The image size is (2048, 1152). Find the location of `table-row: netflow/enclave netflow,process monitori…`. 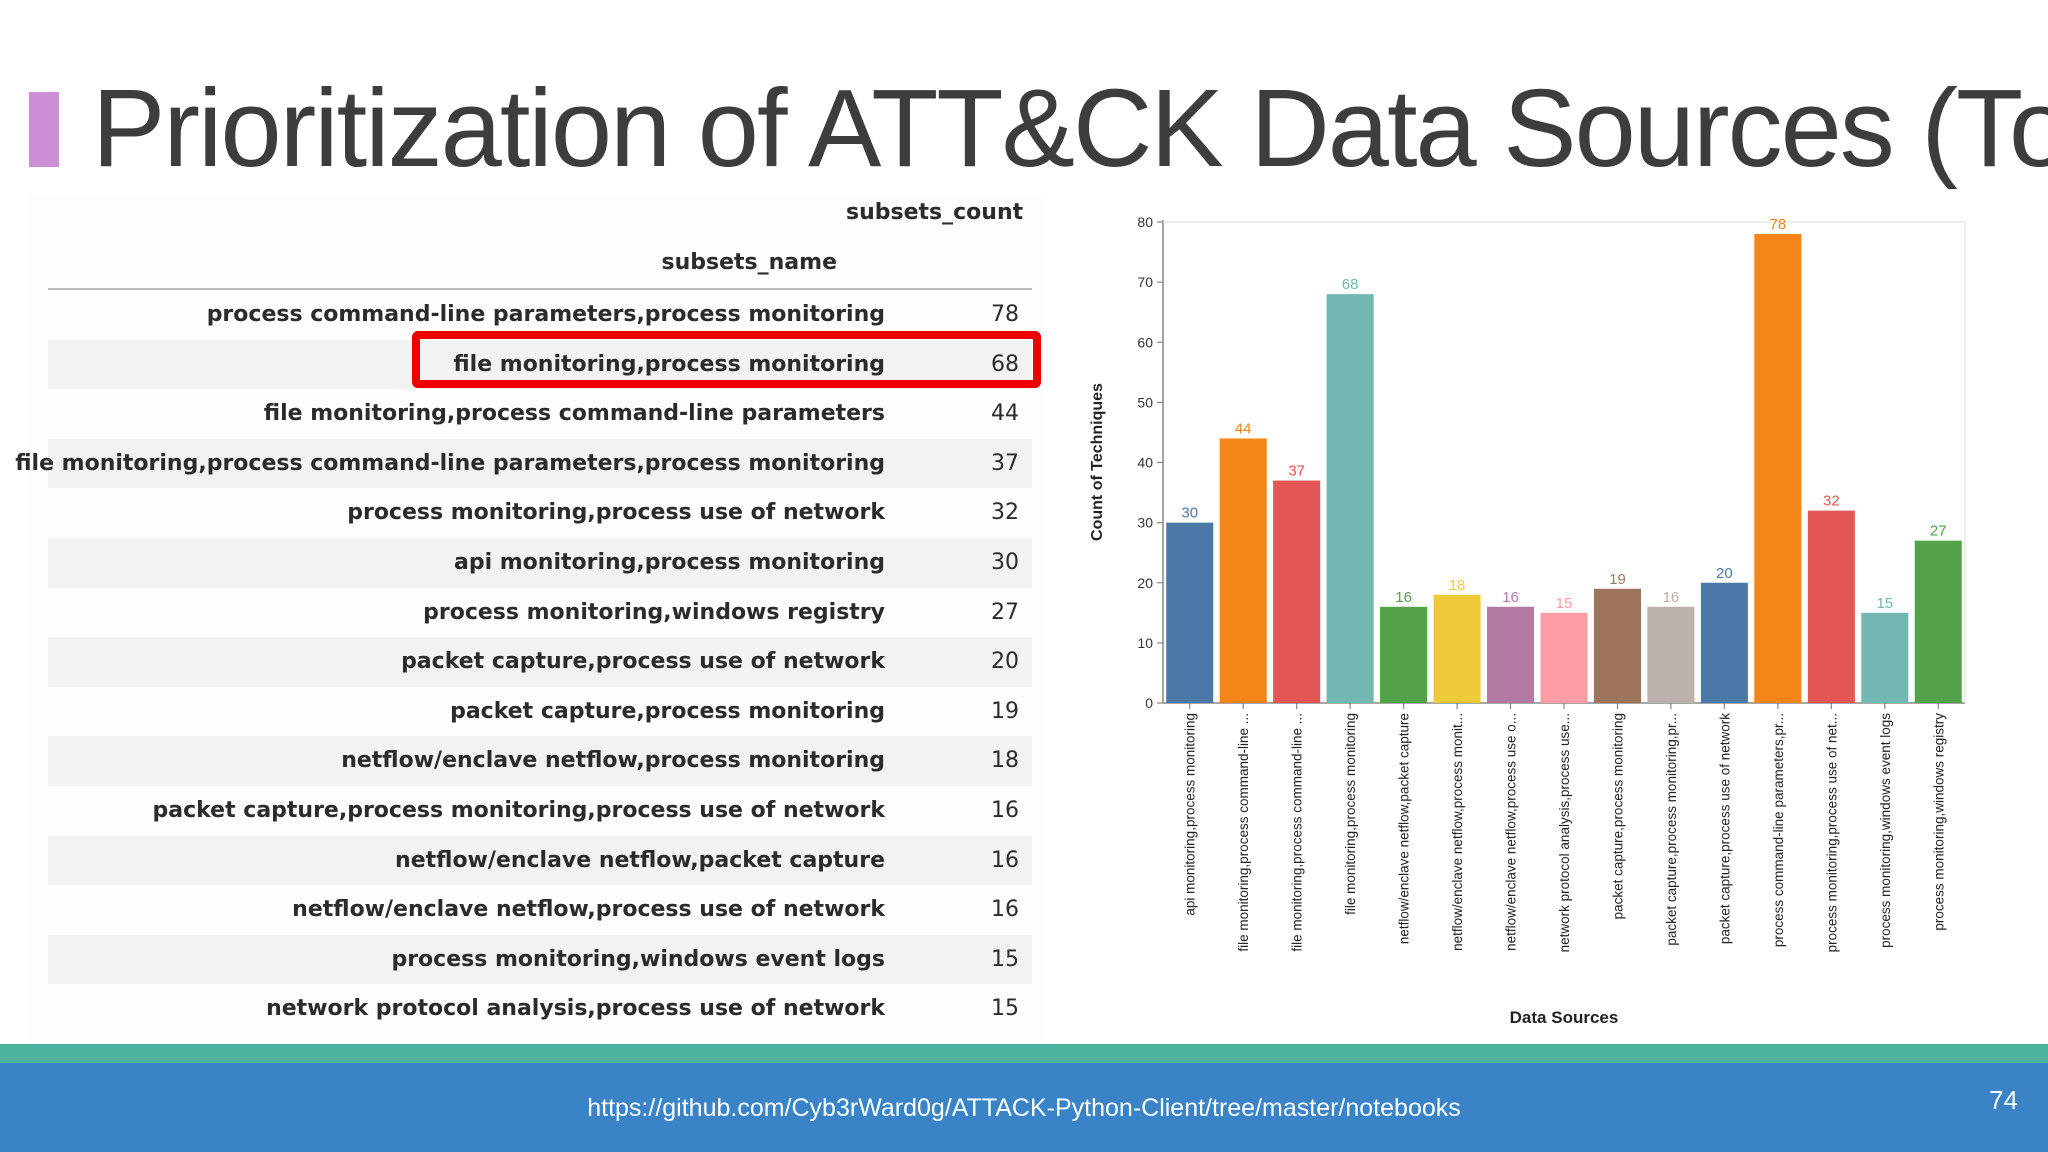

table-row: netflow/enclave netflow,process monitori… is located at coordinates (540, 761).